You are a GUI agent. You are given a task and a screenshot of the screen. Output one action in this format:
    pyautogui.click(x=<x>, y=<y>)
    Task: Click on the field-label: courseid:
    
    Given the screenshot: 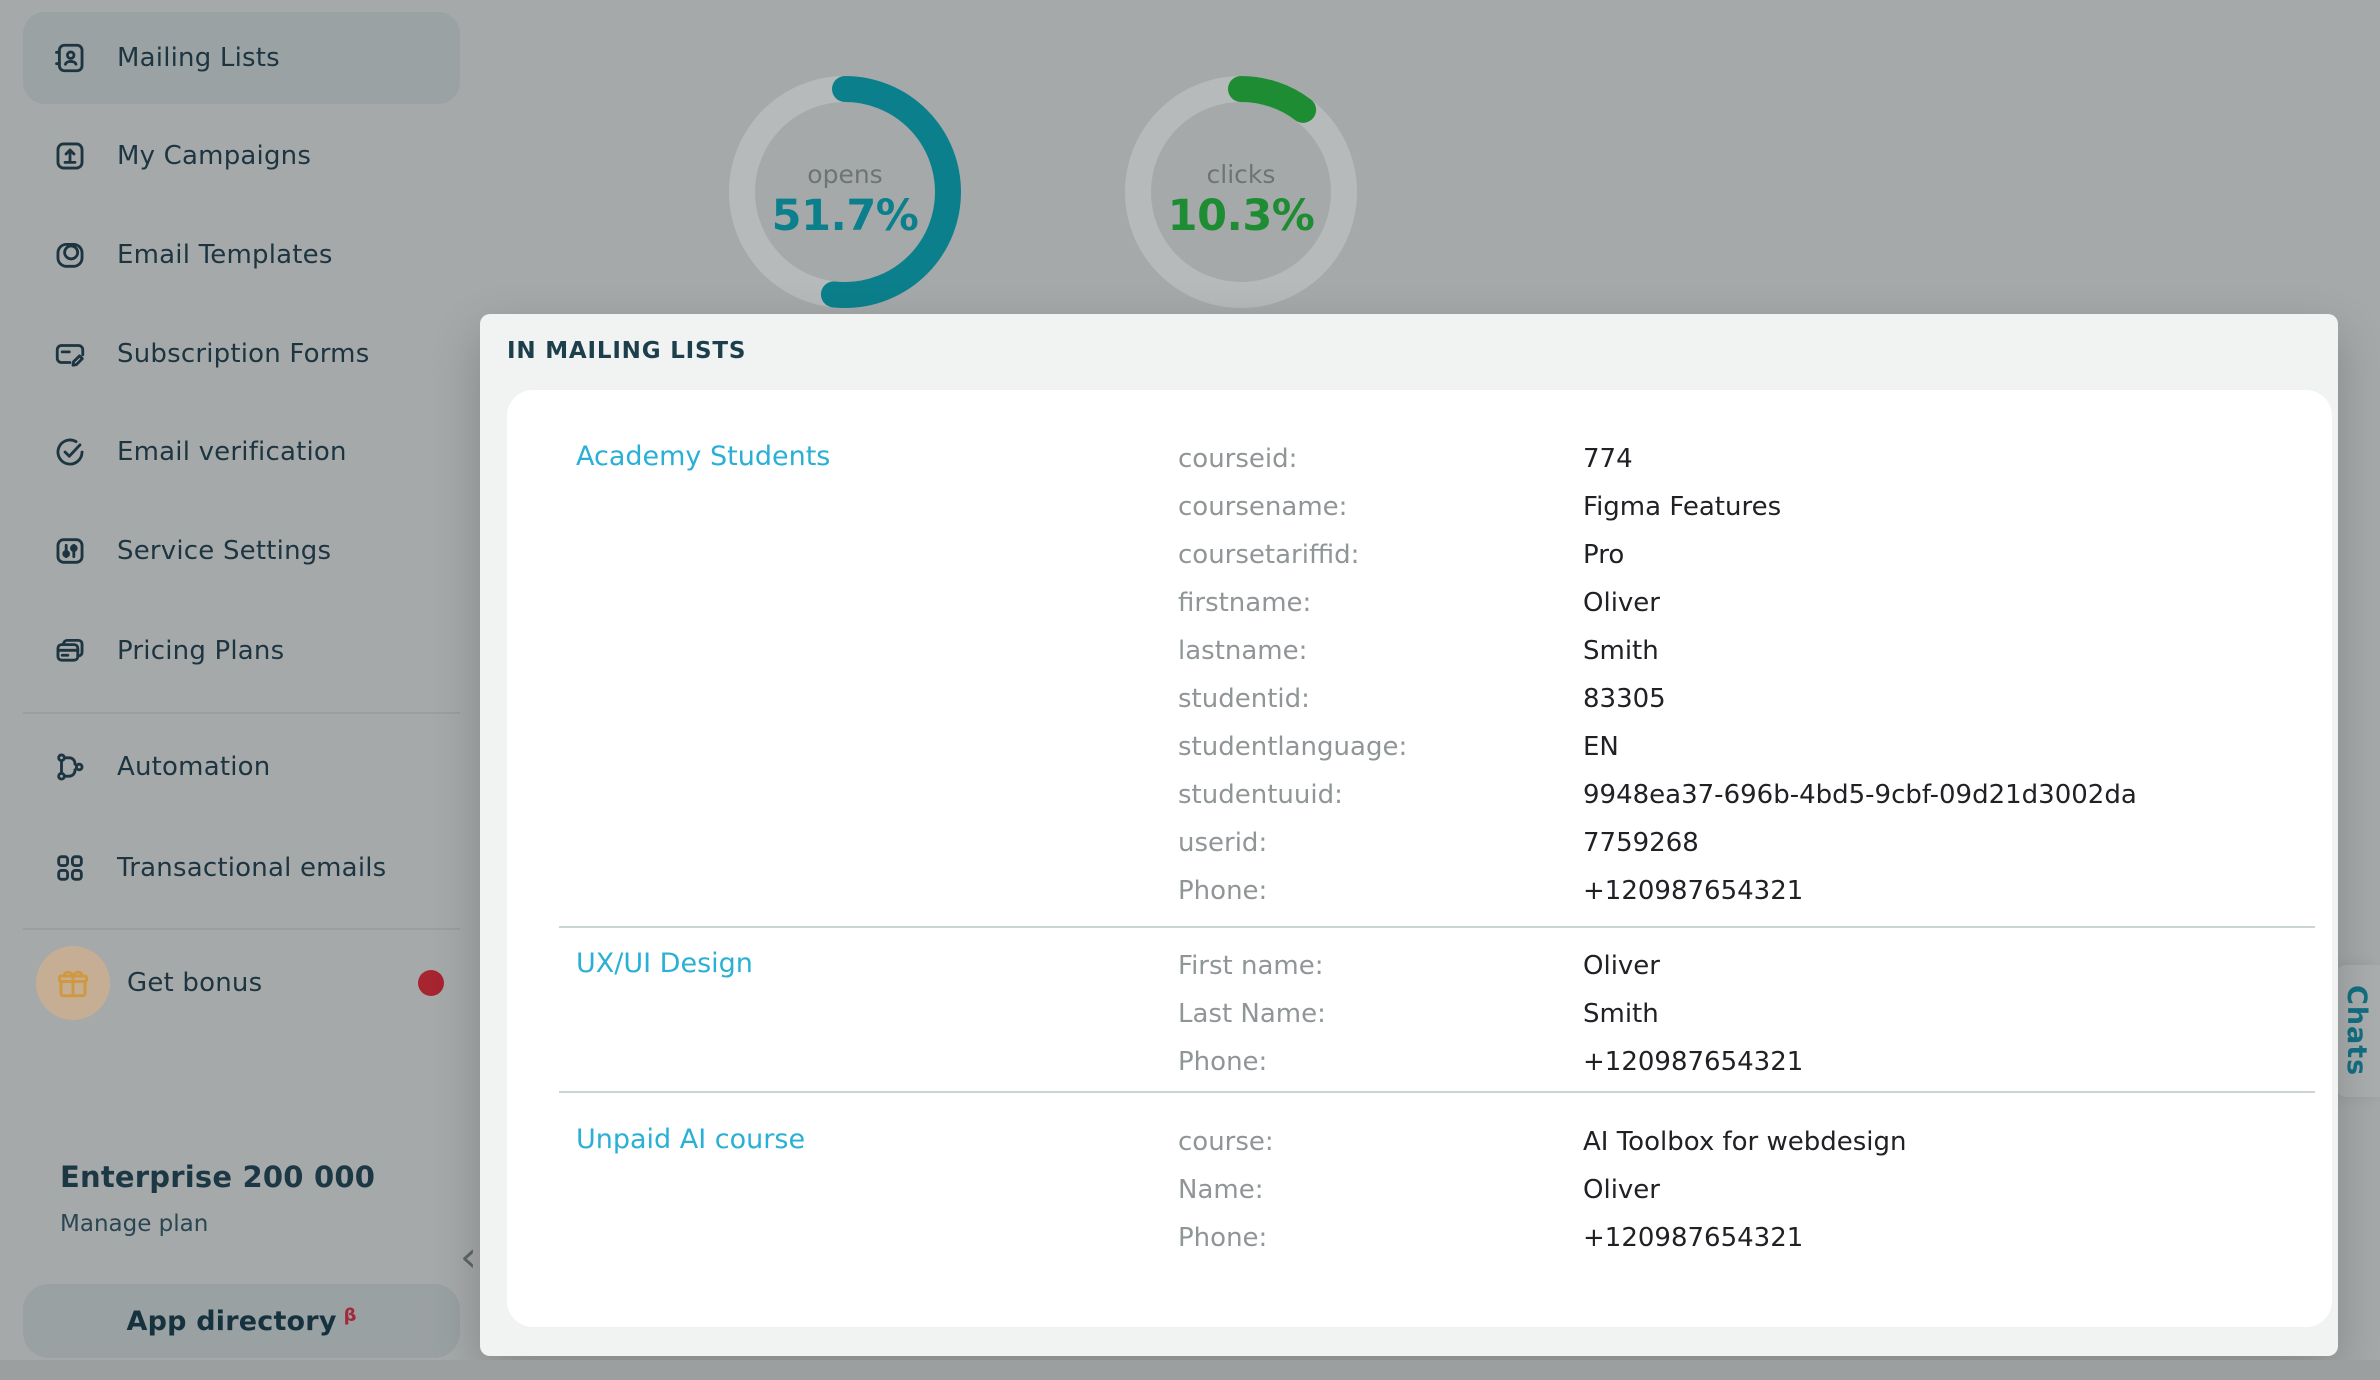 What is the action you would take?
    pyautogui.click(x=1238, y=459)
    